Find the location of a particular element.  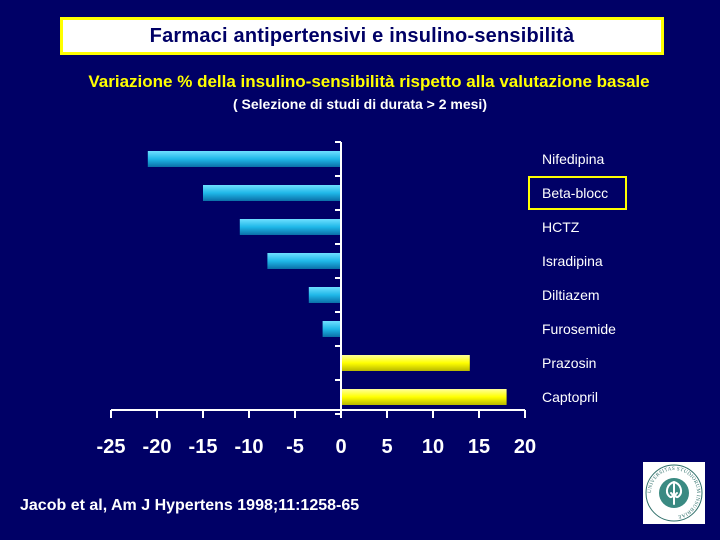

x-tick-label: 15 is located at coordinates (479, 447).